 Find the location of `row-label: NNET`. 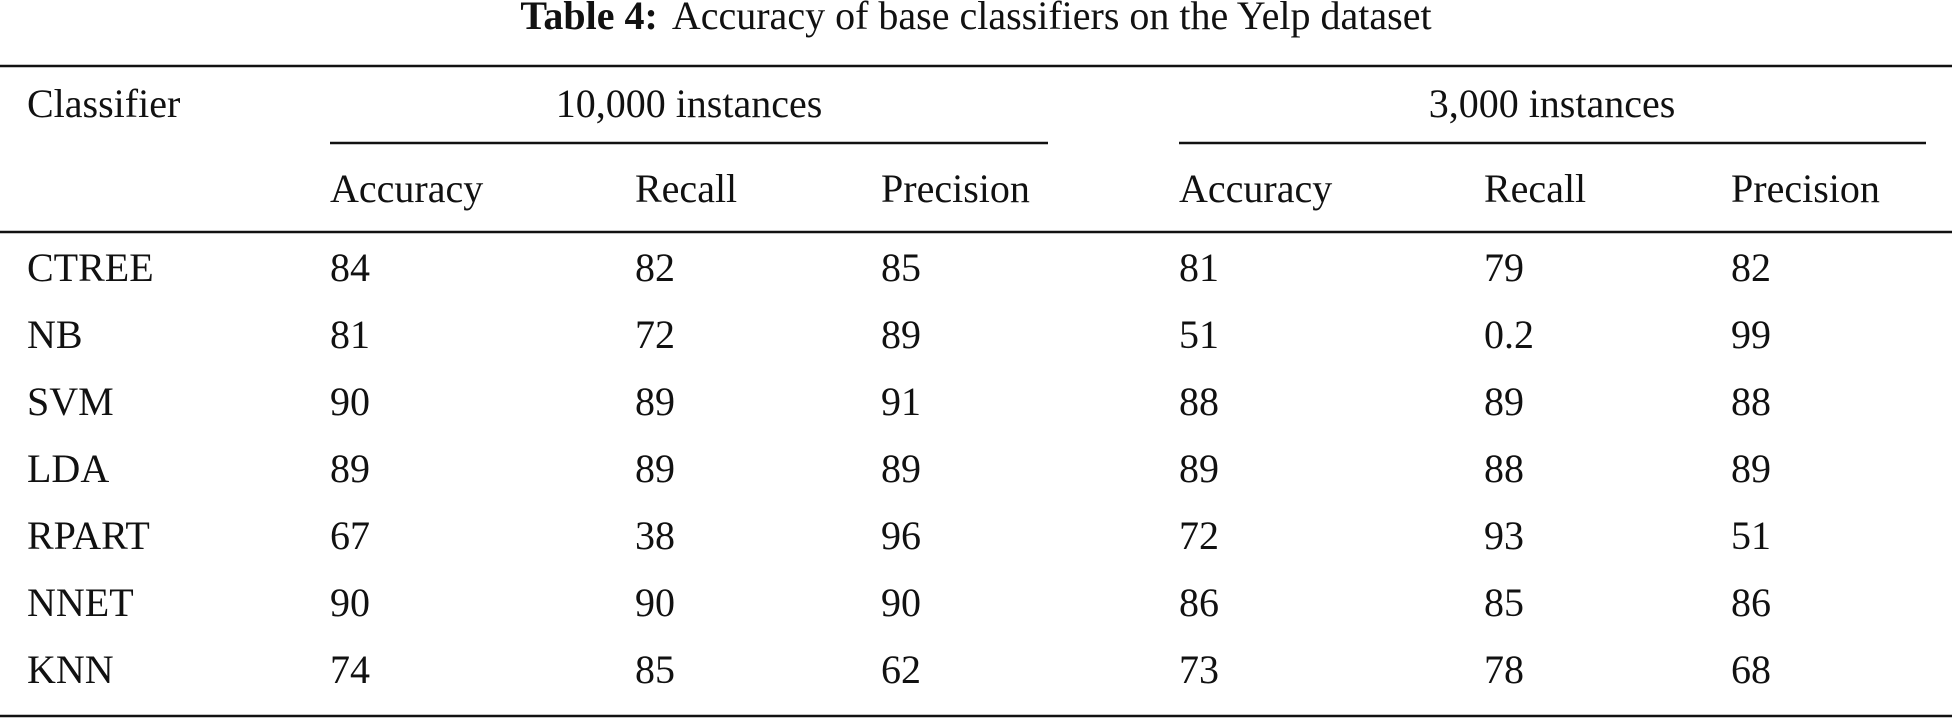

row-label: NNET is located at coordinates (80, 602).